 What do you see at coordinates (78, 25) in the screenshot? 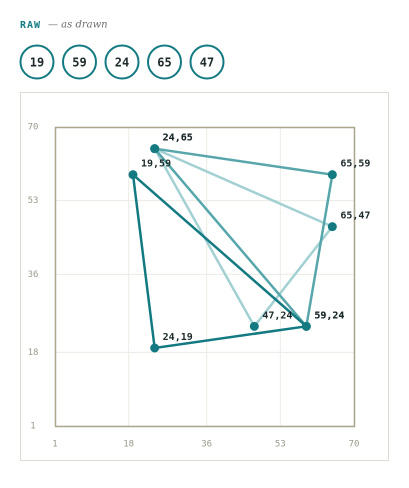
I see `header-note: — as drawn` at bounding box center [78, 25].